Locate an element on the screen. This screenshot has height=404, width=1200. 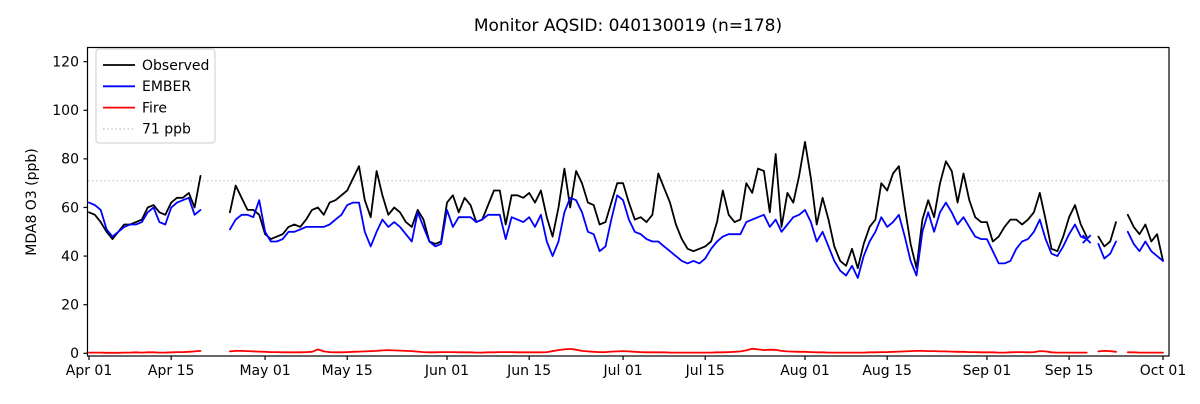
y-tick-label-2: 40 is located at coordinates (70, 257).